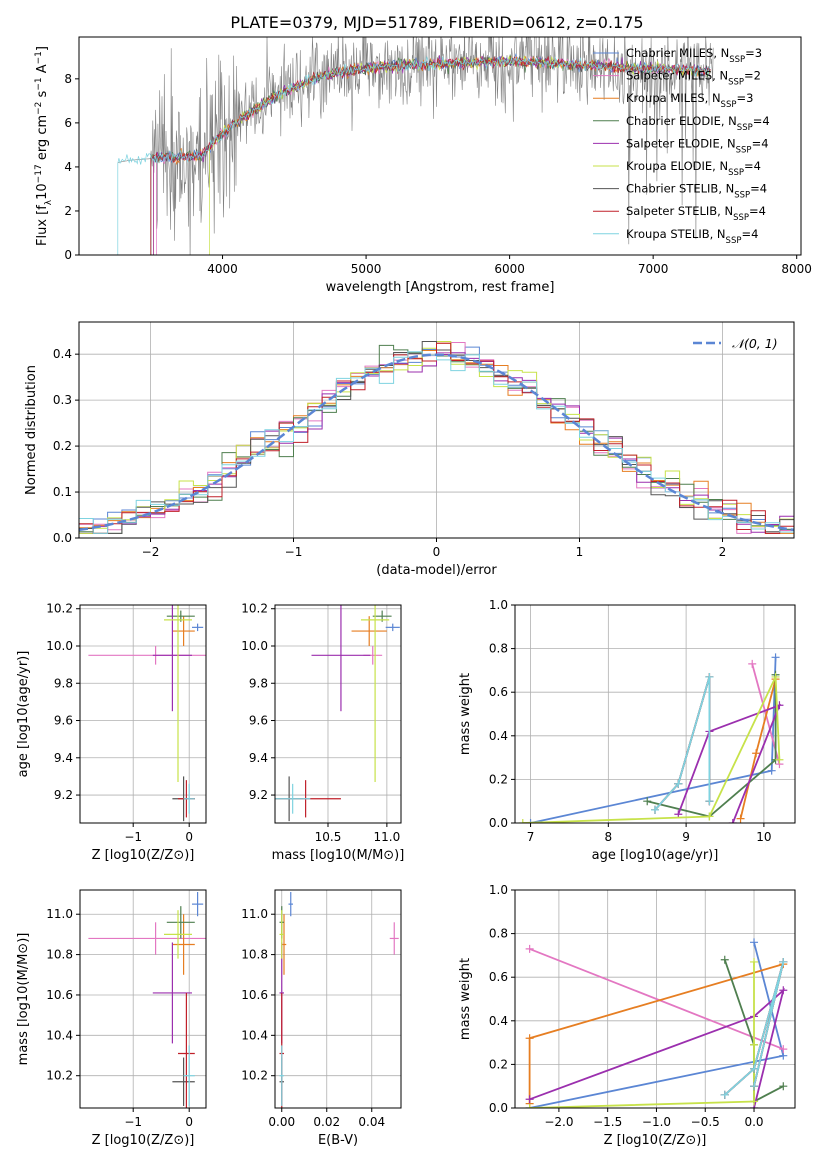 The image size is (819, 1170). What do you see at coordinates (509, 269) in the screenshot?
I see `spectrum-xtick-label: 6000` at bounding box center [509, 269].